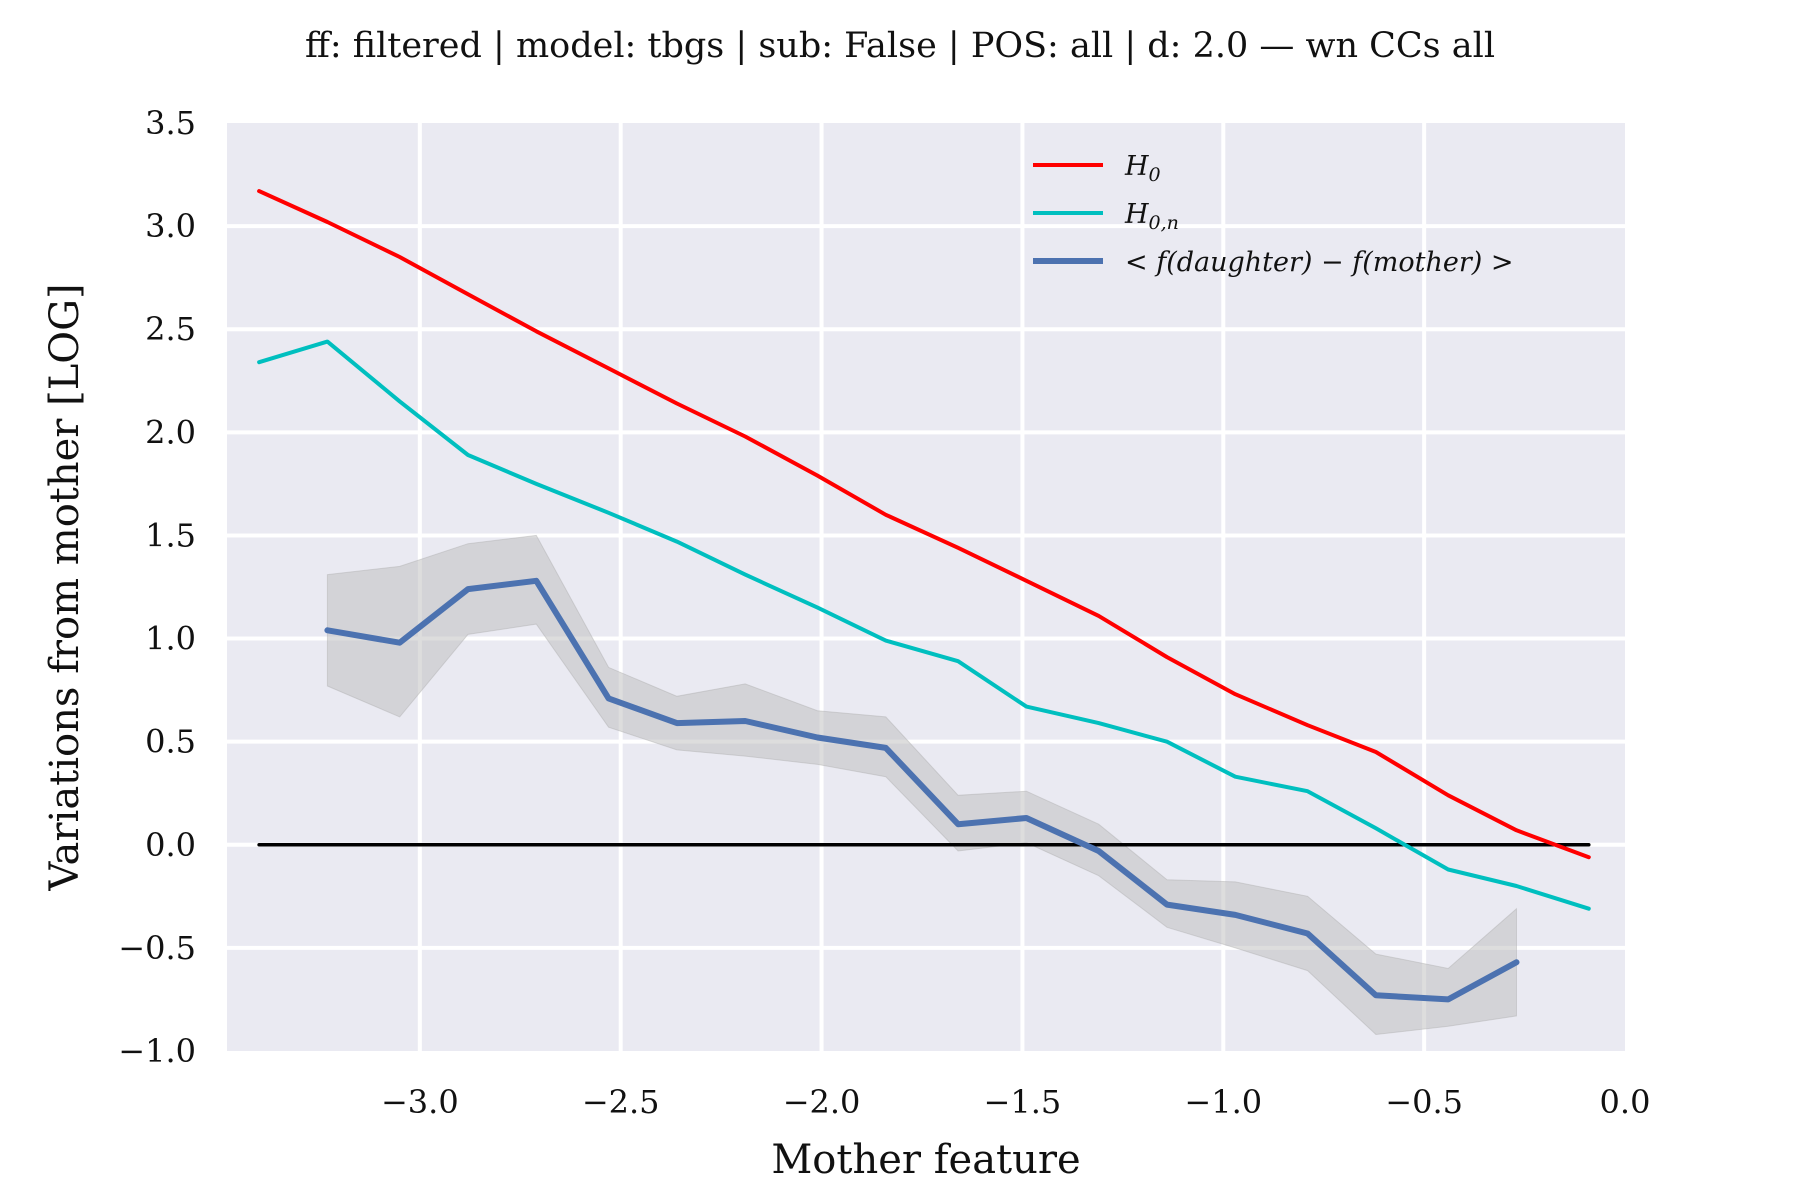 This screenshot has height=1200, width=1800. Describe the element at coordinates (157, 948) in the screenshot. I see `y-tick-label: −0.5` at that location.